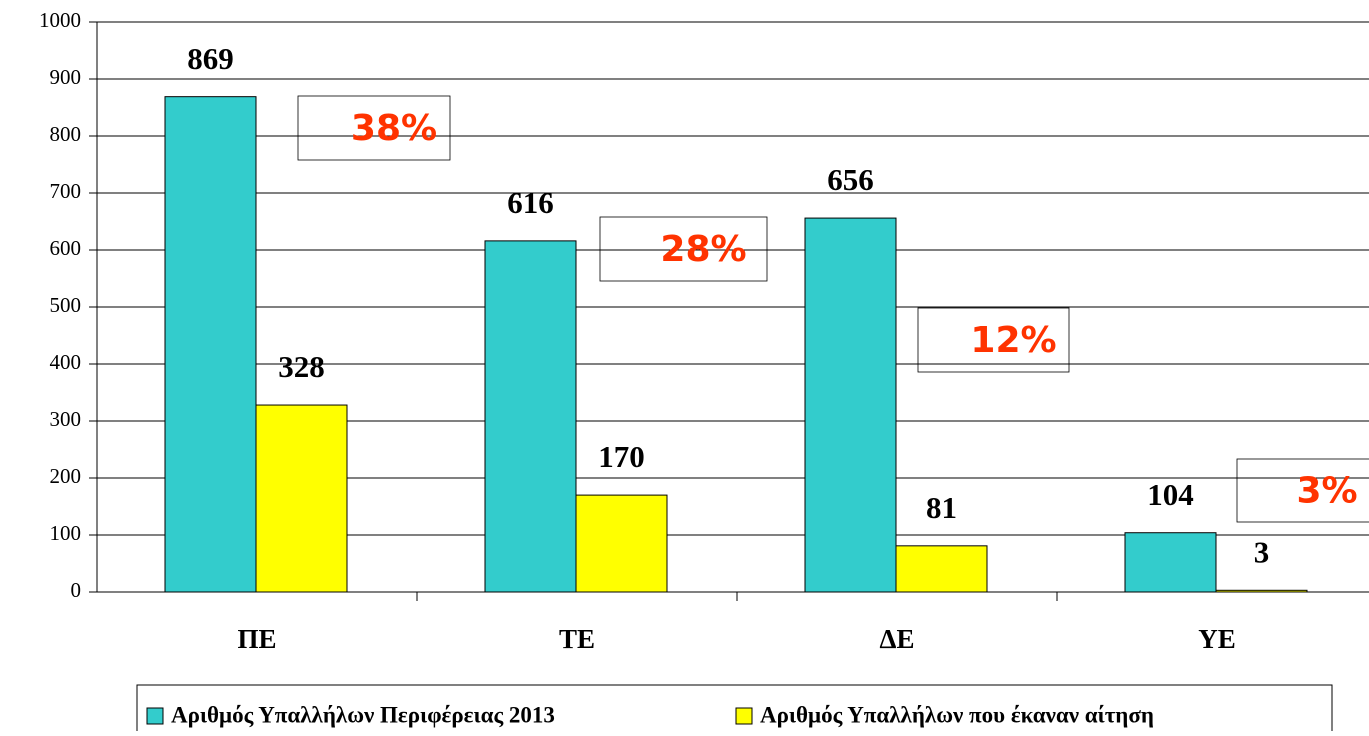  Describe the element at coordinates (76, 590) in the screenshot. I see `y-tick-label: 0` at that location.